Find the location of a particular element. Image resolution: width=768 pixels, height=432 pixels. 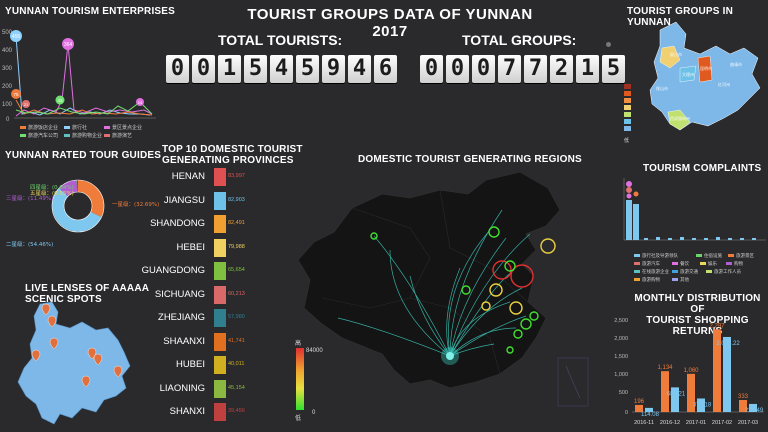

province-row: HEBEI 79,988 is located at coordinates (217, 247).